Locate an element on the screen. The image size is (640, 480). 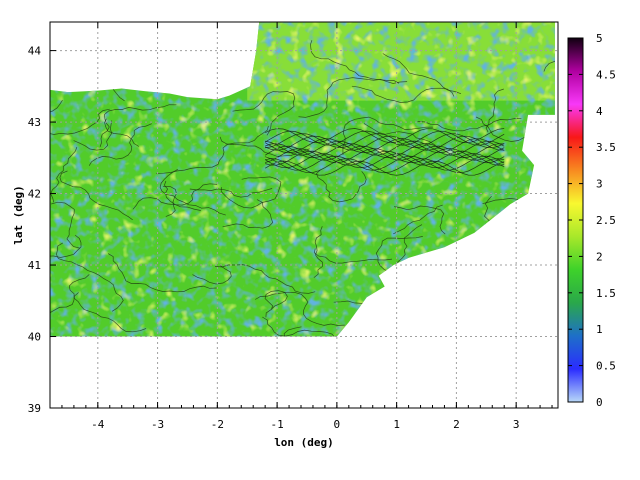
x-tick-label: -1 is located at coordinates (276, 424).